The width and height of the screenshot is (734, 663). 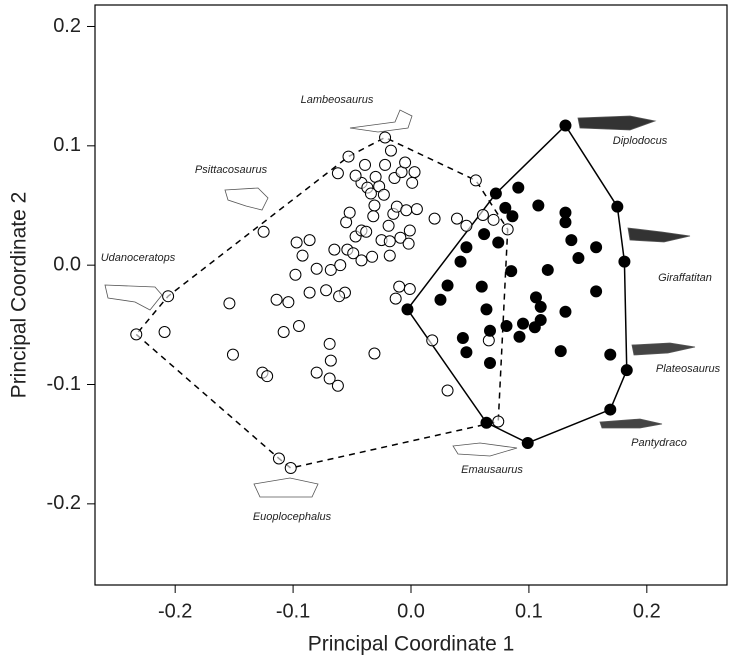 I want to click on y-axis-title: Principal Coordinate 2, so click(x=19, y=295).